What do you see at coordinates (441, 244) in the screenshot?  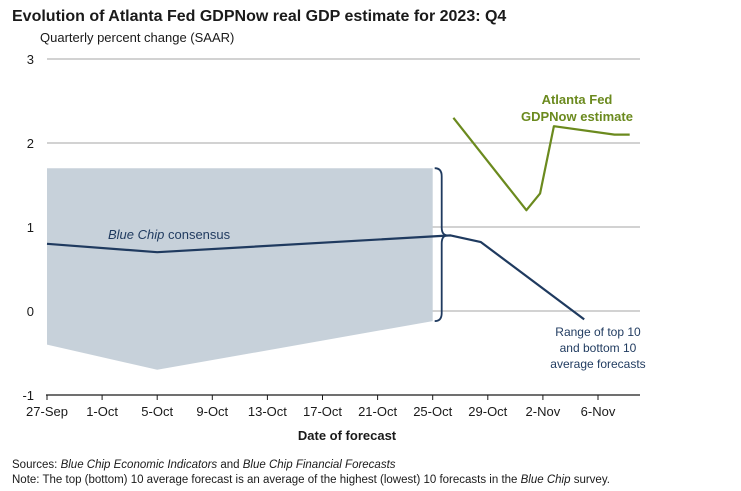 I see `range-bracket` at bounding box center [441, 244].